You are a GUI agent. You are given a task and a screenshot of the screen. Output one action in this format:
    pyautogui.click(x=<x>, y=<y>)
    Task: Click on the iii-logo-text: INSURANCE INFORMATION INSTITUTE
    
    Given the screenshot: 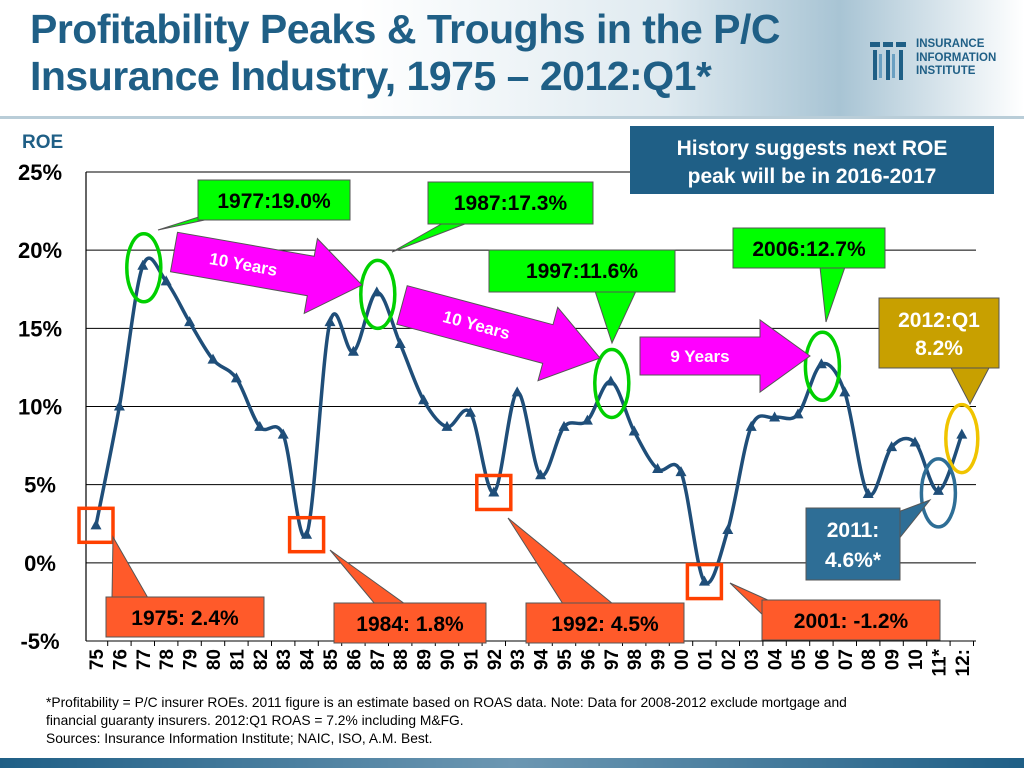 What is the action you would take?
    pyautogui.click(x=956, y=58)
    